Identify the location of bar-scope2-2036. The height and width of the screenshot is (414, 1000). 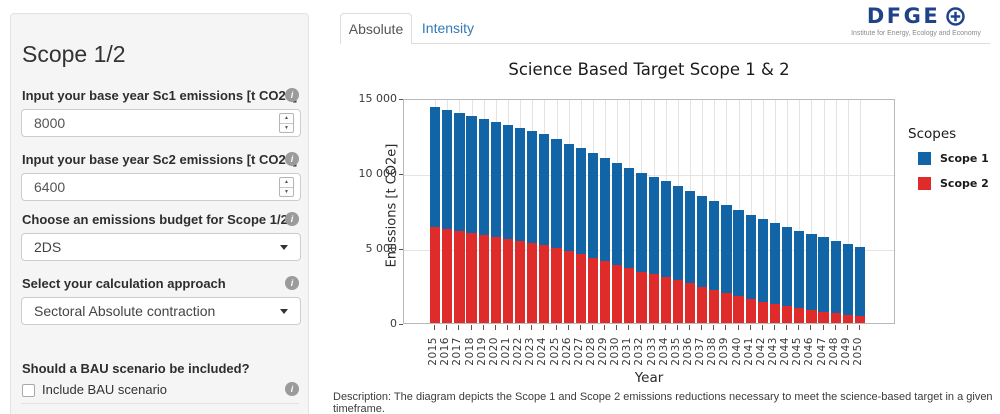
(690, 303).